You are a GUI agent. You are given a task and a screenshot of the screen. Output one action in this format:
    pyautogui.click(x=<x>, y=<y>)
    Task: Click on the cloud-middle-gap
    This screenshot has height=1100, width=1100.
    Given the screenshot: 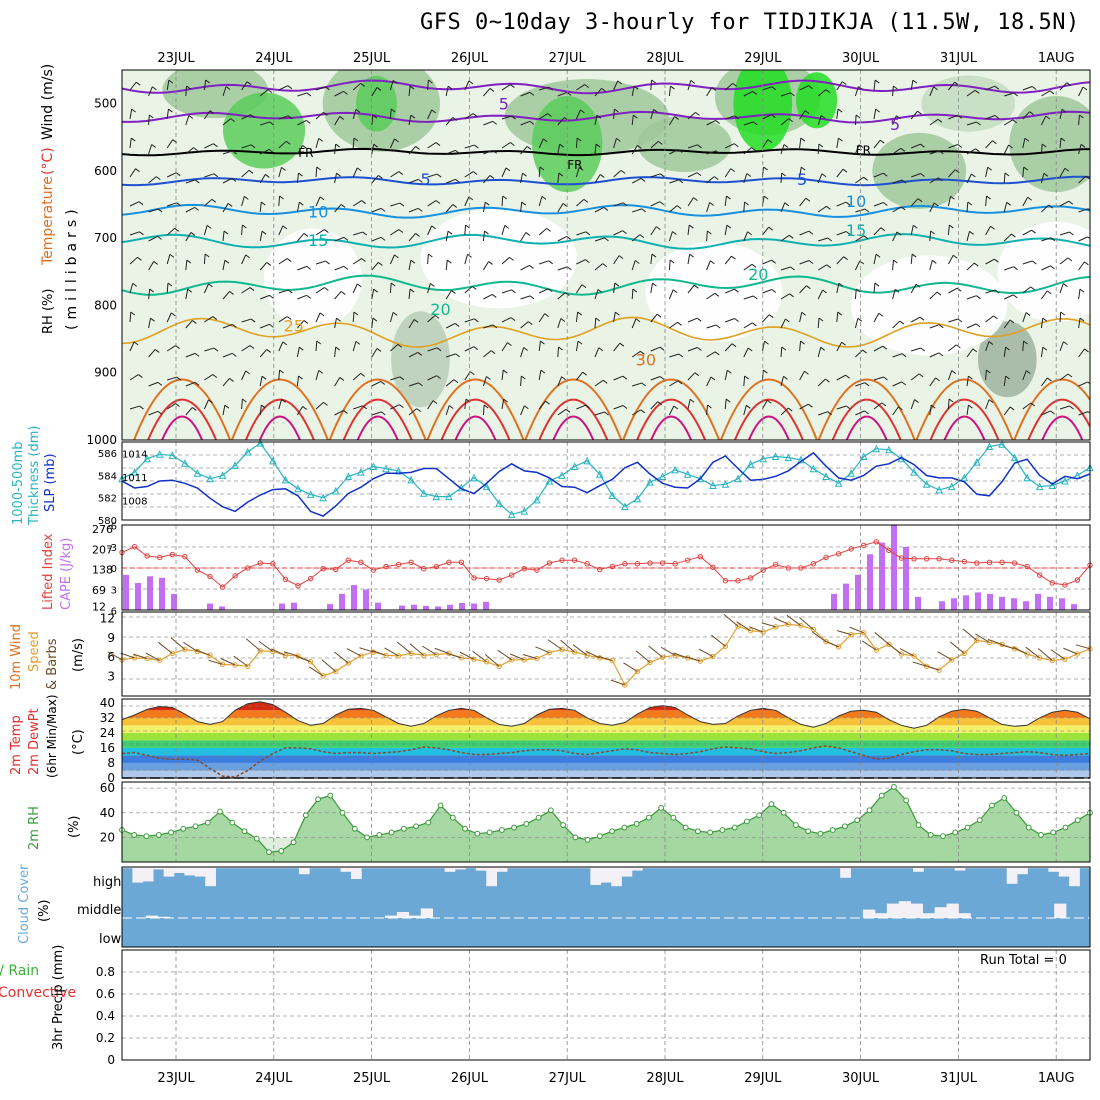 What is the action you would take?
    pyautogui.click(x=164, y=917)
    